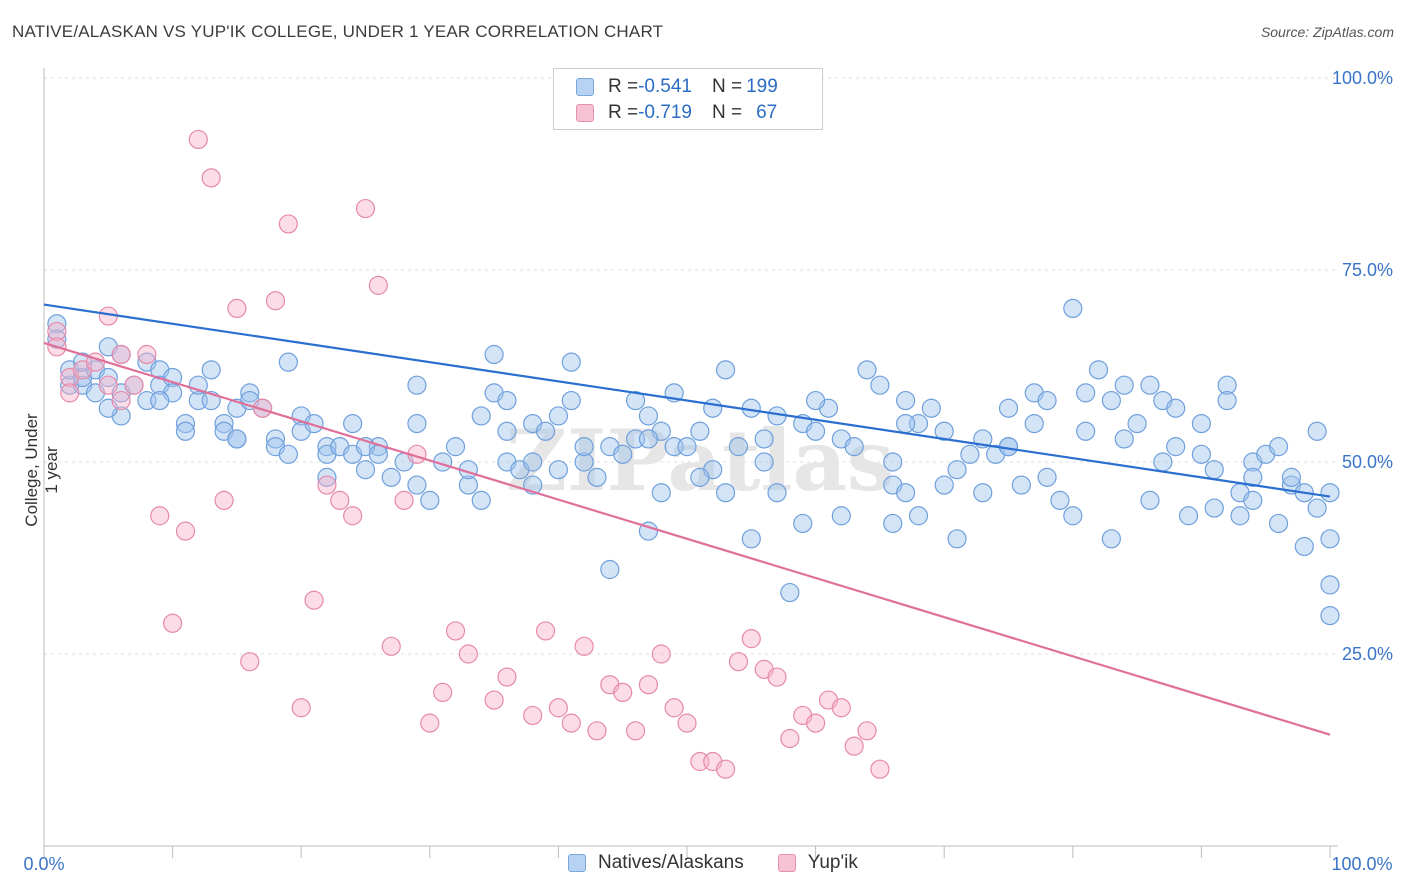 Image resolution: width=1406 pixels, height=892 pixels. I want to click on legend-item-natives: Natives/Alaskans, so click(656, 863).